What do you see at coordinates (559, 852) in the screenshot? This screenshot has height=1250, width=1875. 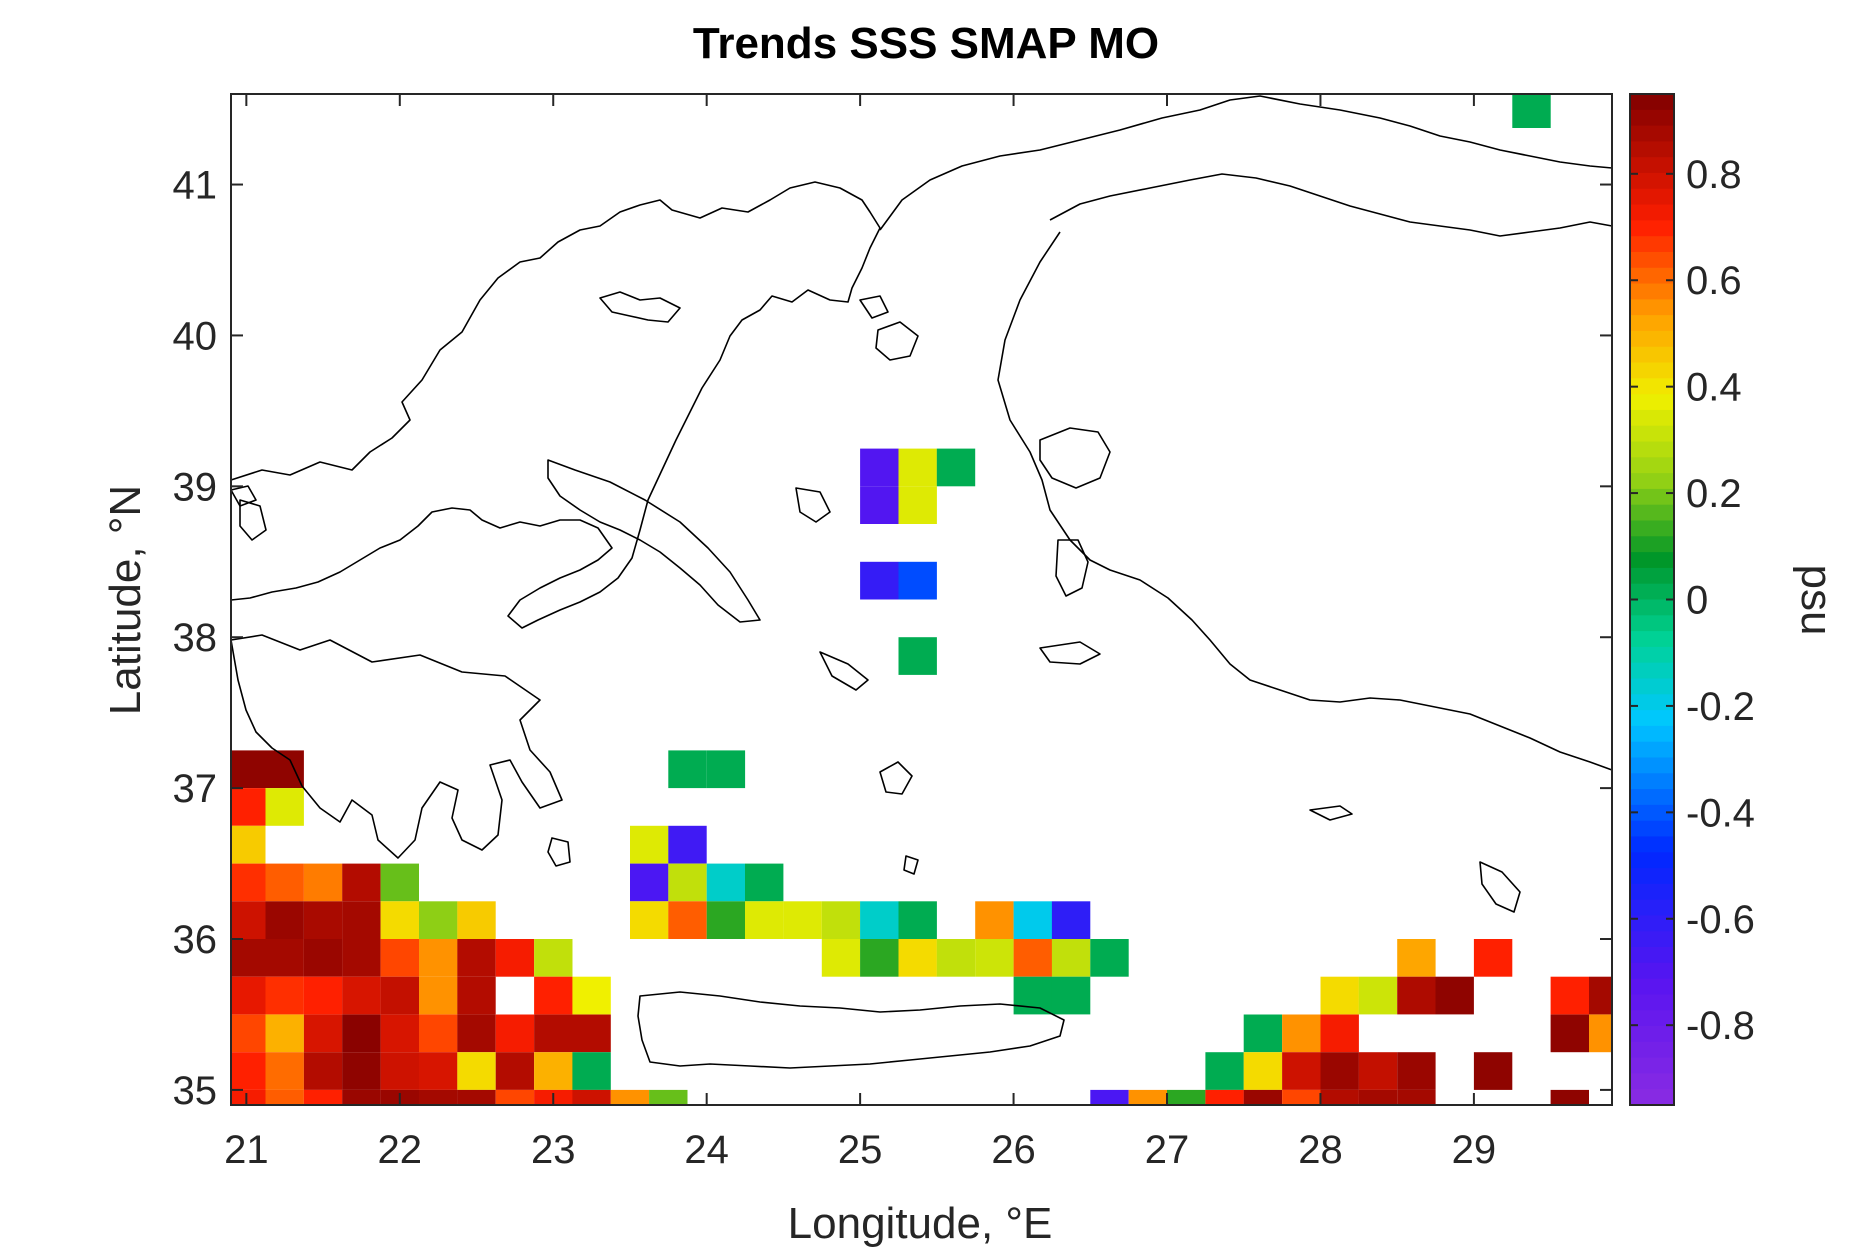 I see `coastline-kythira` at bounding box center [559, 852].